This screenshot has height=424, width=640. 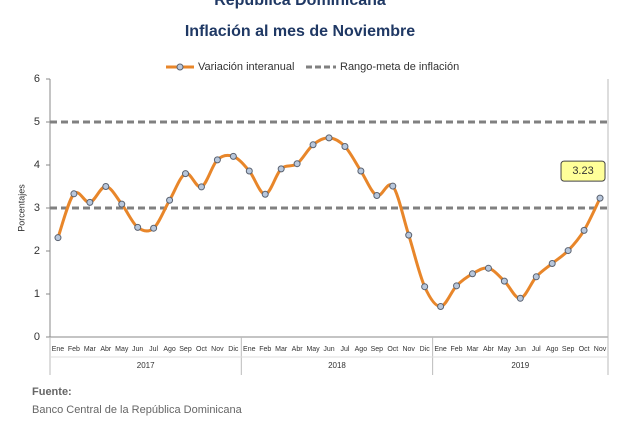 I want to click on y-tick-label: 5, so click(x=37, y=122).